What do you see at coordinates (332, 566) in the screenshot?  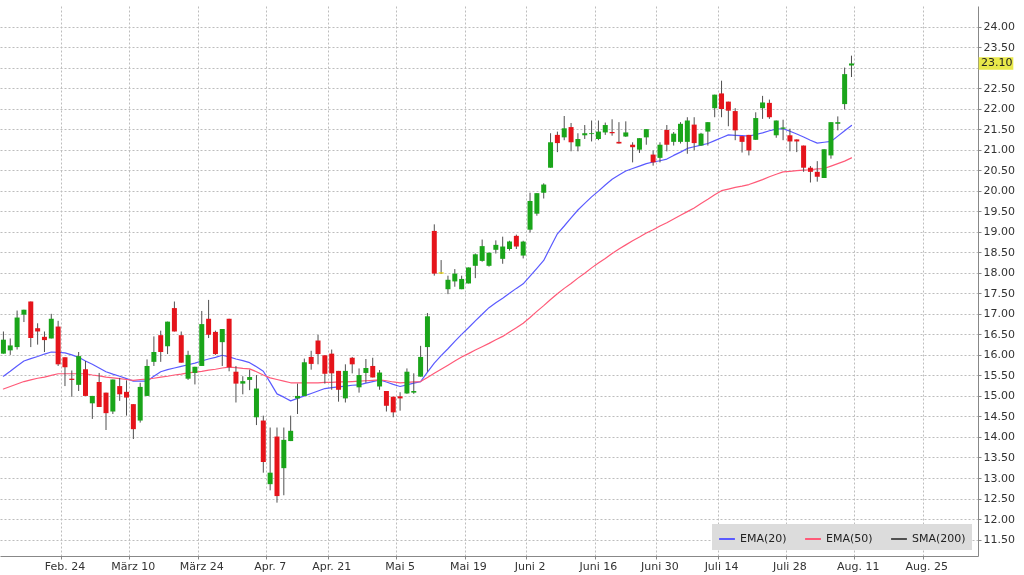 I see `x-tick-label: Apr. 21` at bounding box center [332, 566].